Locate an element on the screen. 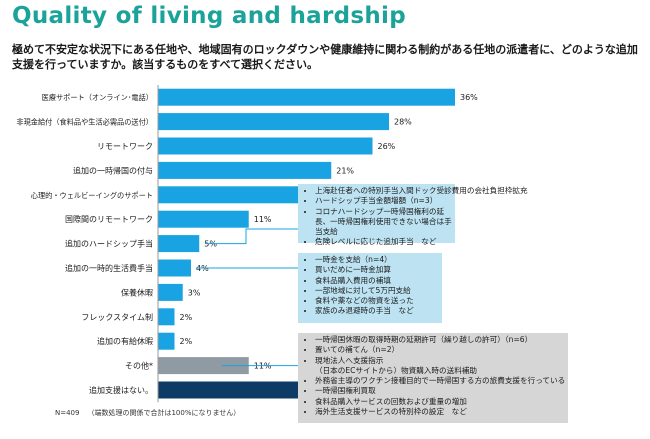 Image resolution: width=650 pixels, height=439 pixels. value-label: 28% is located at coordinates (403, 122).